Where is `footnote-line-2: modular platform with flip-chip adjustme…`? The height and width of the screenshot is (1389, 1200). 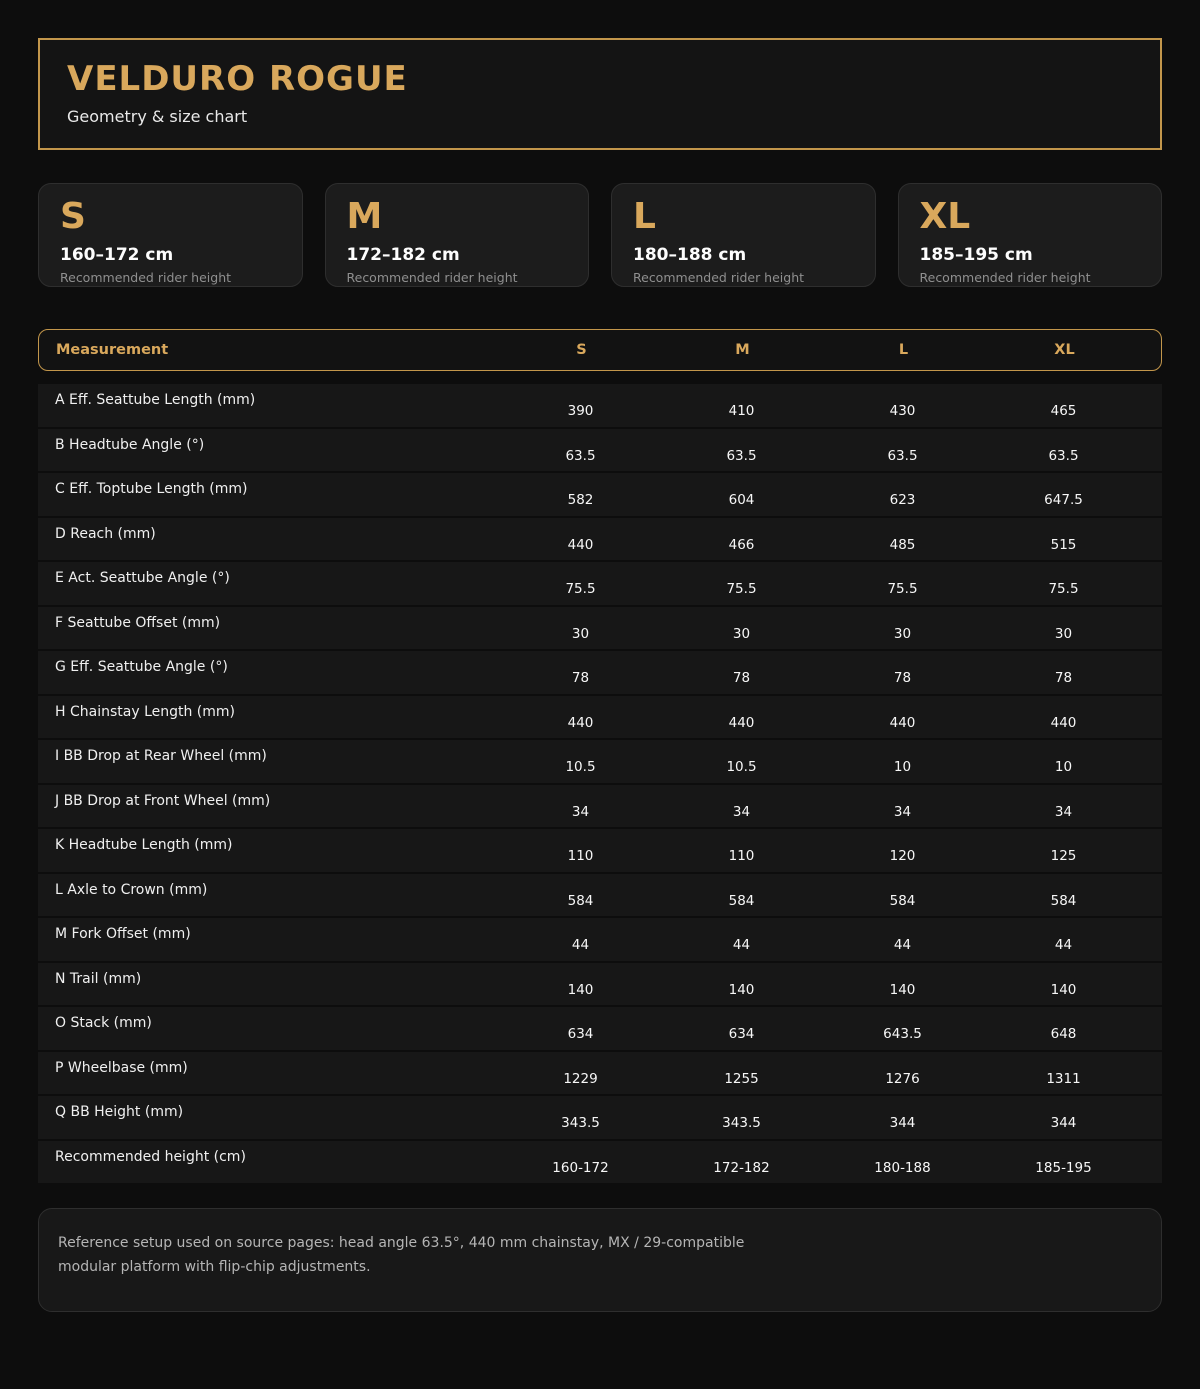
footnote-line-2: modular platform with flip-chip adjustme… is located at coordinates (214, 1266).